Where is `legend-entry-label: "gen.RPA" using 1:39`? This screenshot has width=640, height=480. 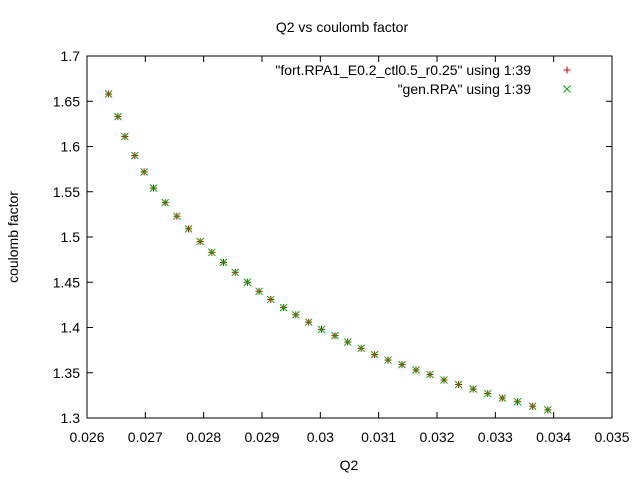 legend-entry-label: "gen.RPA" using 1:39 is located at coordinates (465, 89).